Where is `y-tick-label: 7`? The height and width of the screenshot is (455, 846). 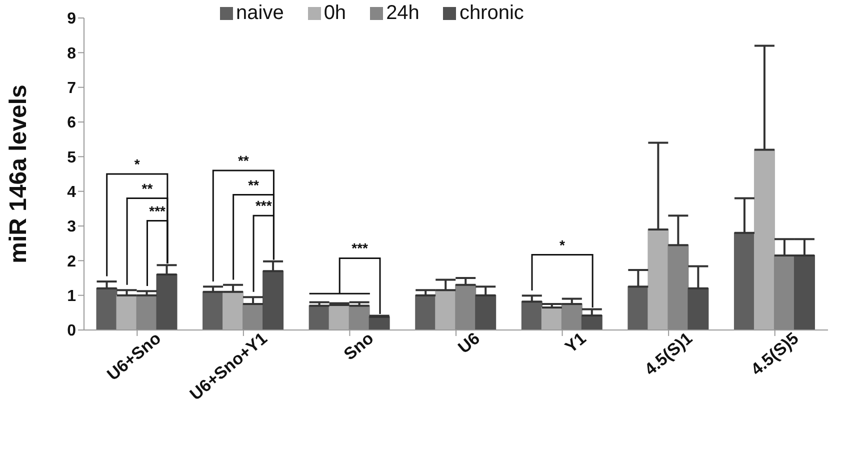
y-tick-label: 7 is located at coordinates (71, 89).